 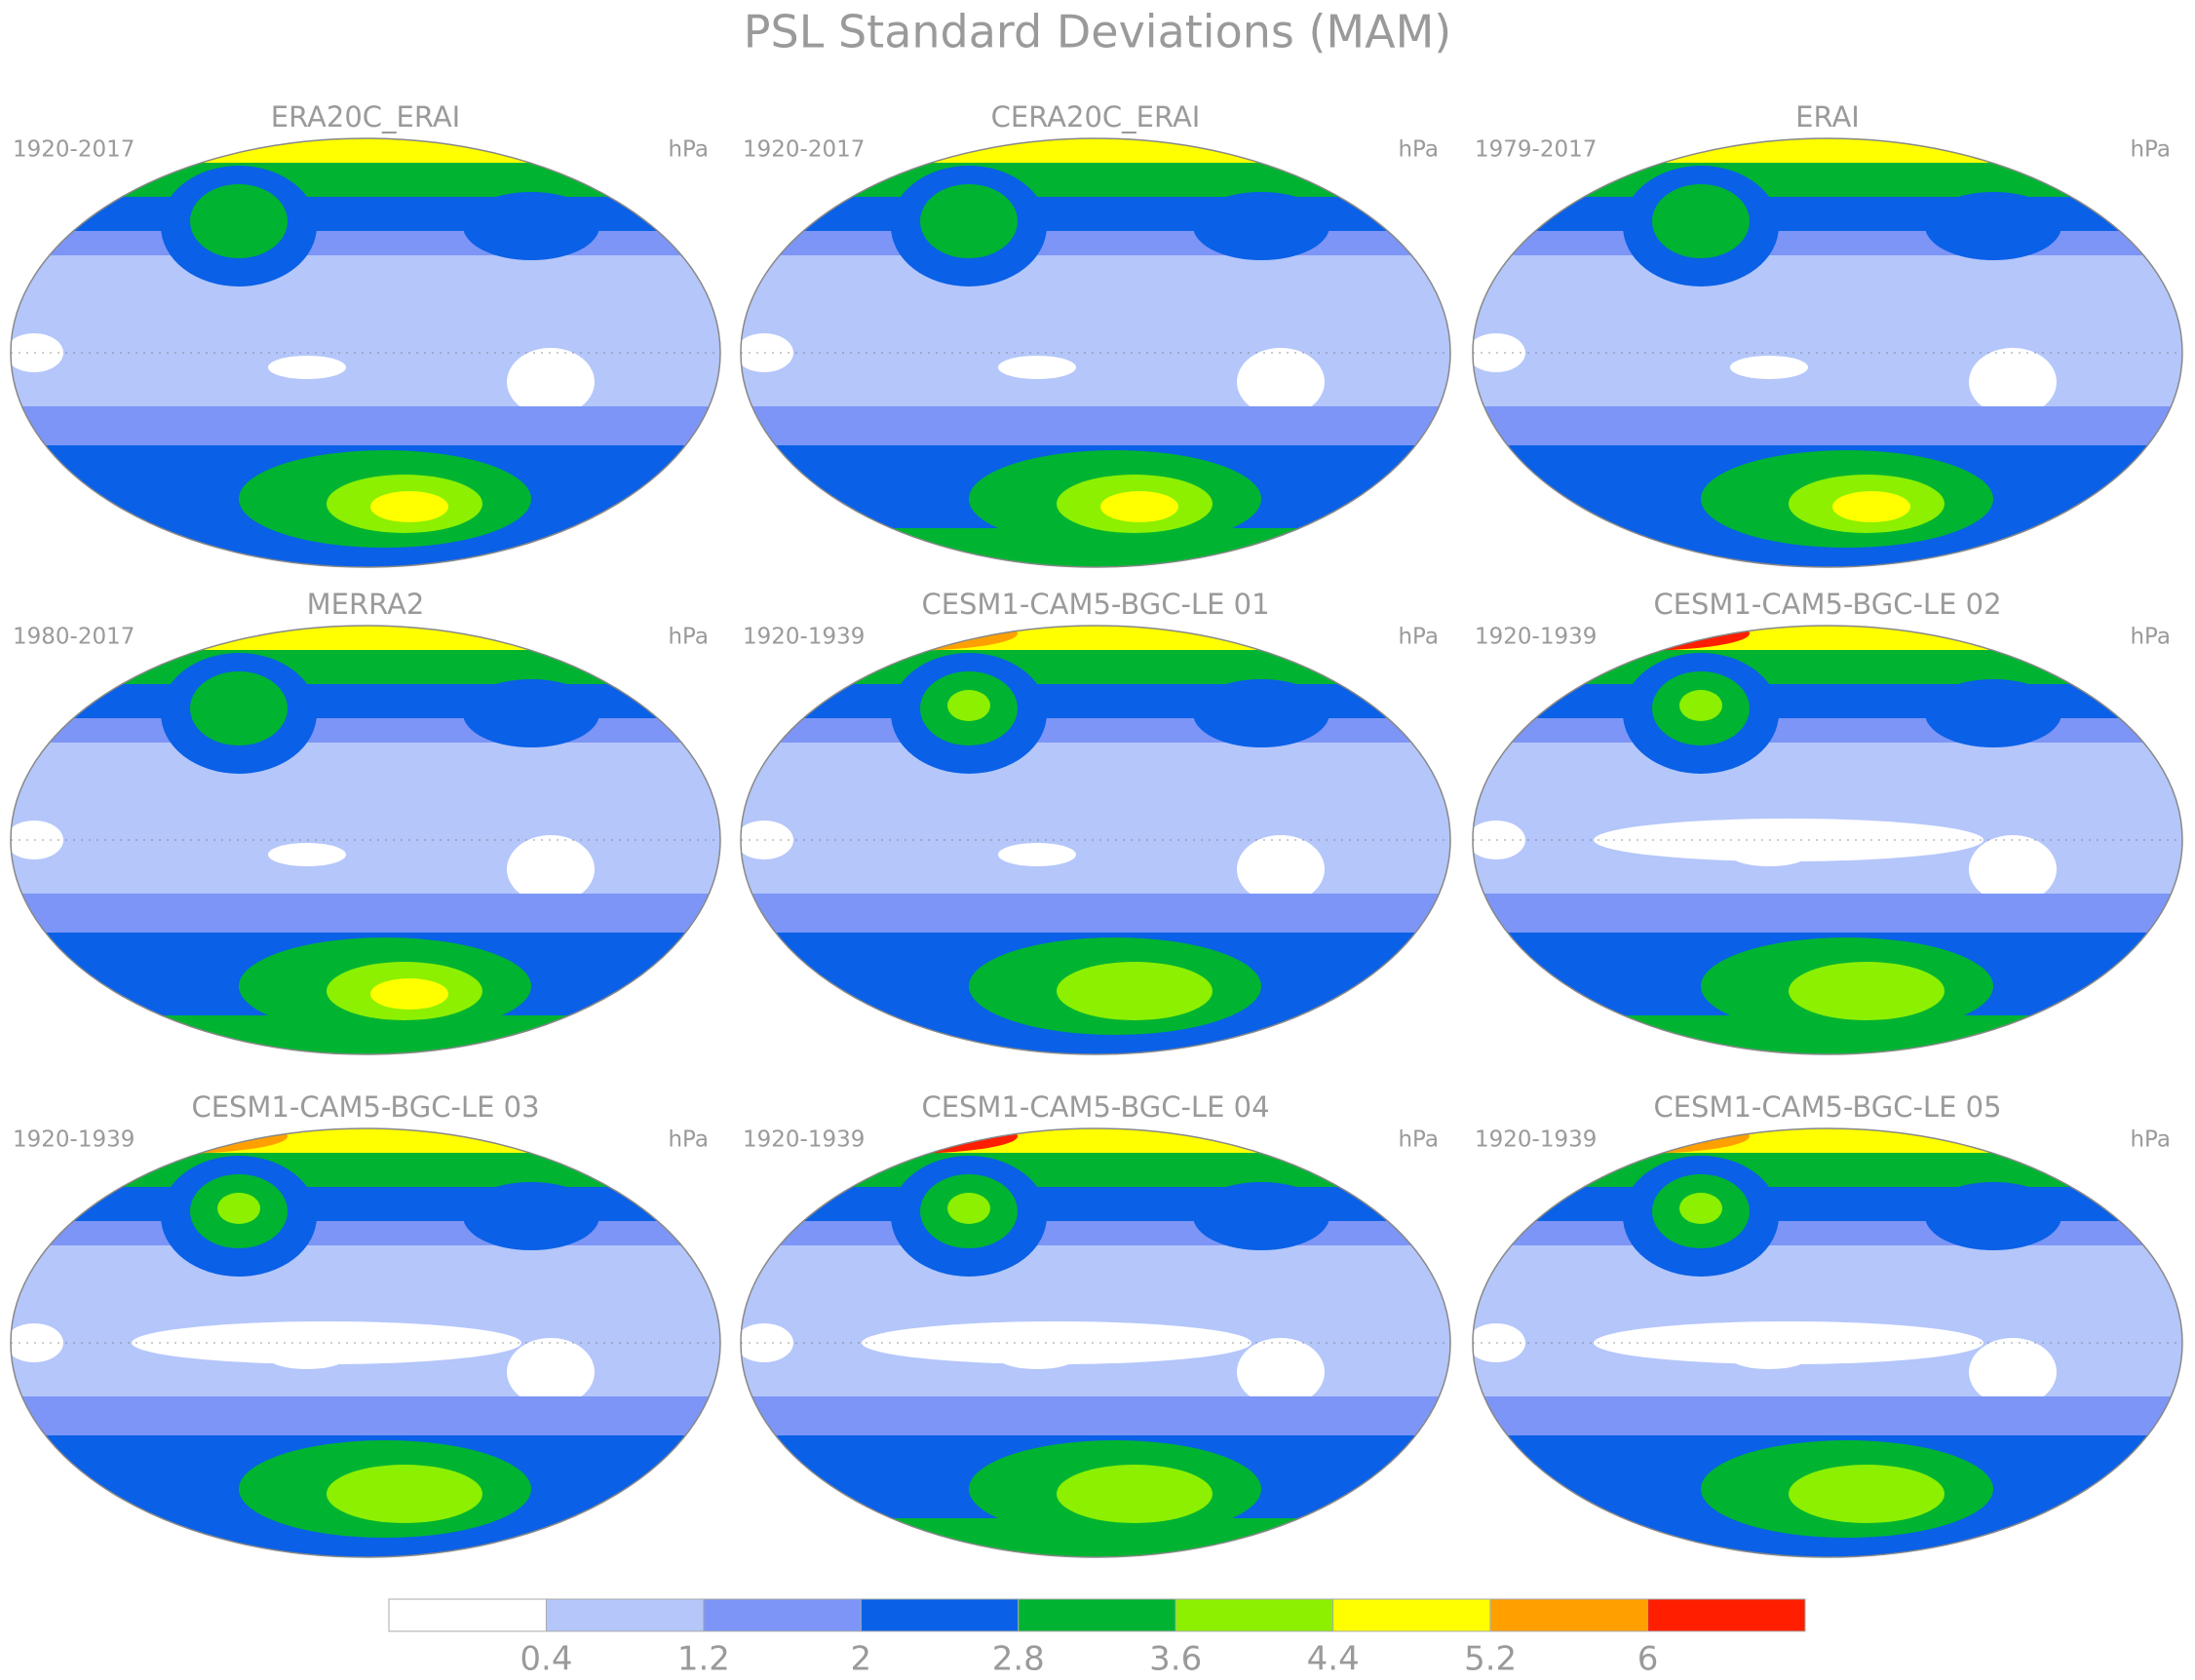 I want to click on colorbar-label: 5.2, so click(x=1490, y=1659).